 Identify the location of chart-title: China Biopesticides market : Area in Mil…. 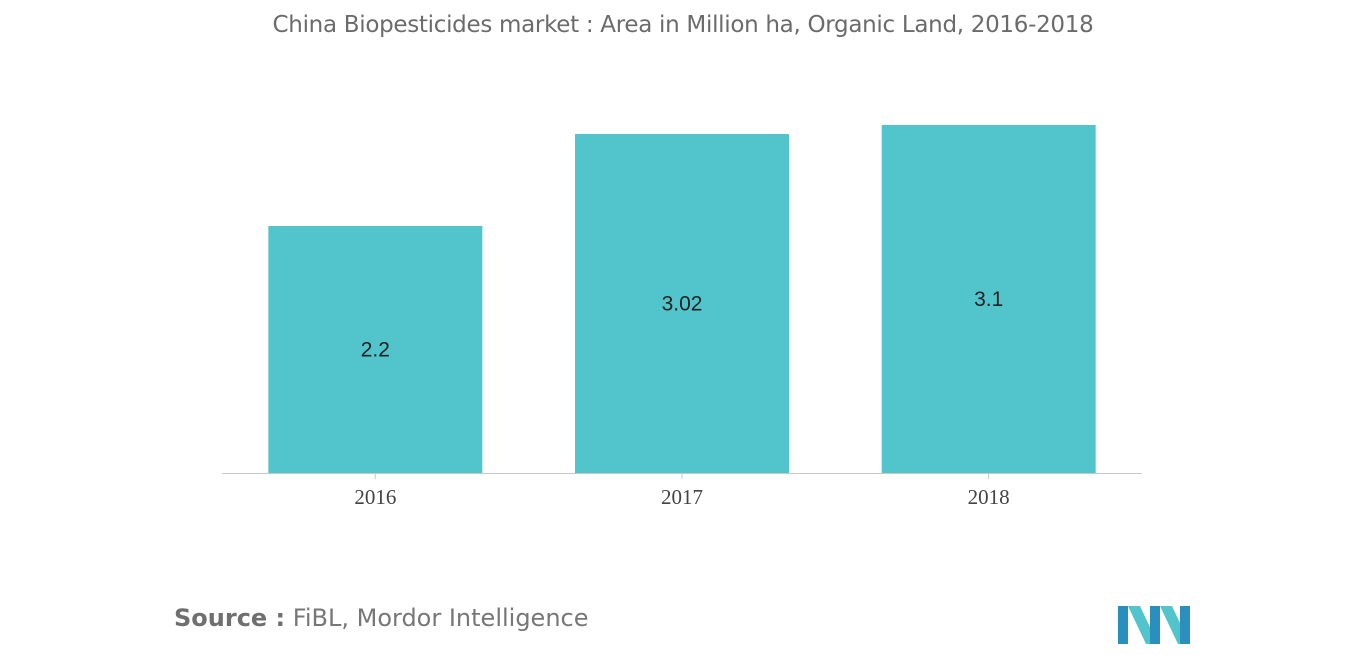
(683, 25).